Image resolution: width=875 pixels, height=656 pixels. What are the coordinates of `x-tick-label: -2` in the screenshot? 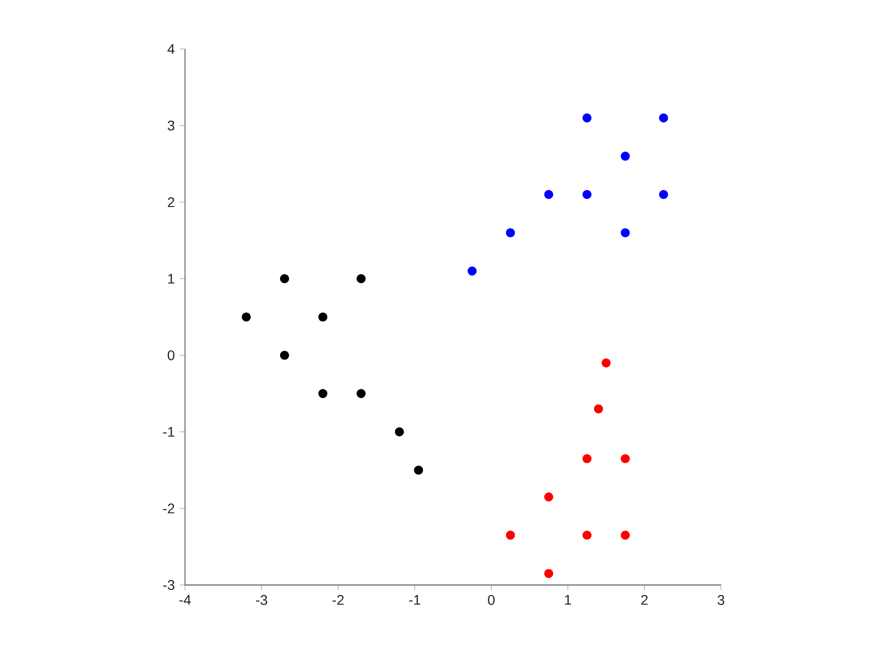 It's located at (338, 600).